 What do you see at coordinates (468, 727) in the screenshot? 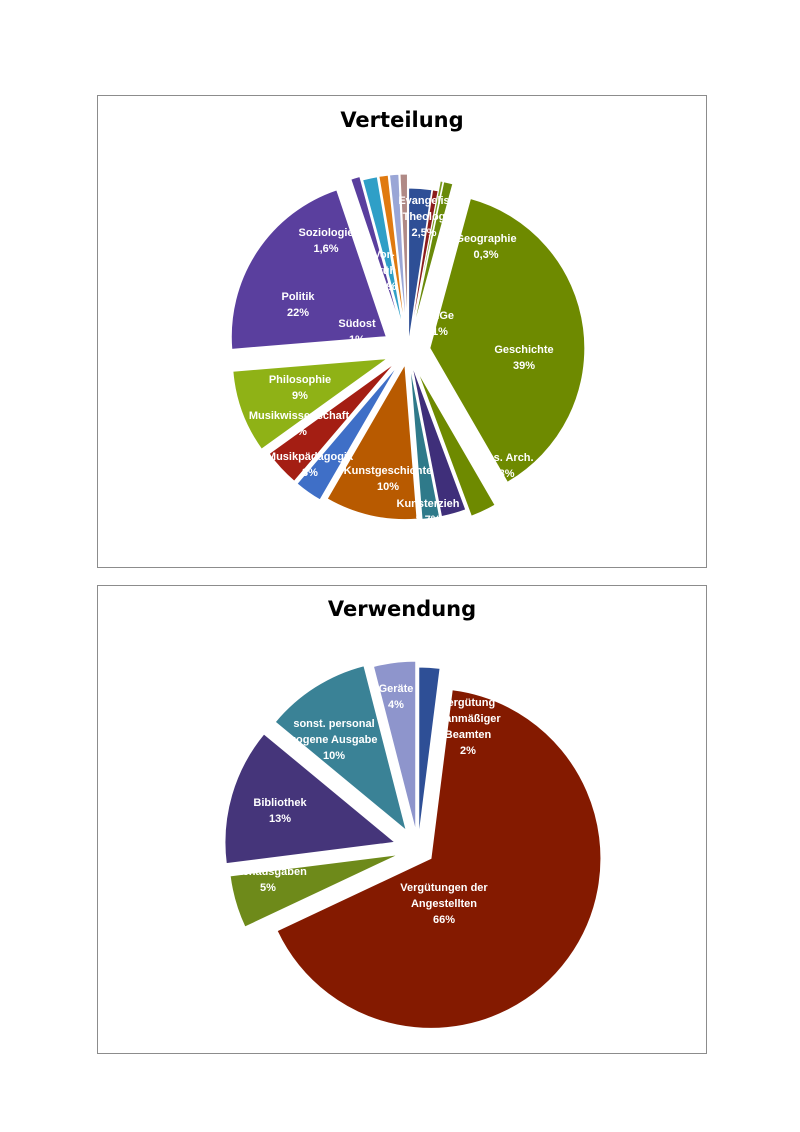
I see `slice-label: Vergütung planmäßiger Beamten 2%` at bounding box center [468, 727].